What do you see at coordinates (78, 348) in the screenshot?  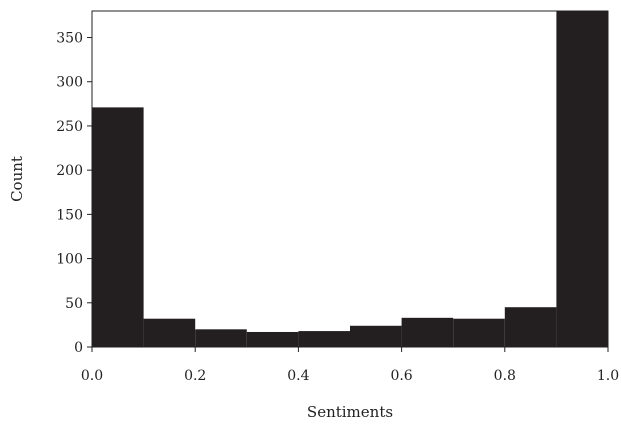 I see `y-tick-label: 0` at bounding box center [78, 348].